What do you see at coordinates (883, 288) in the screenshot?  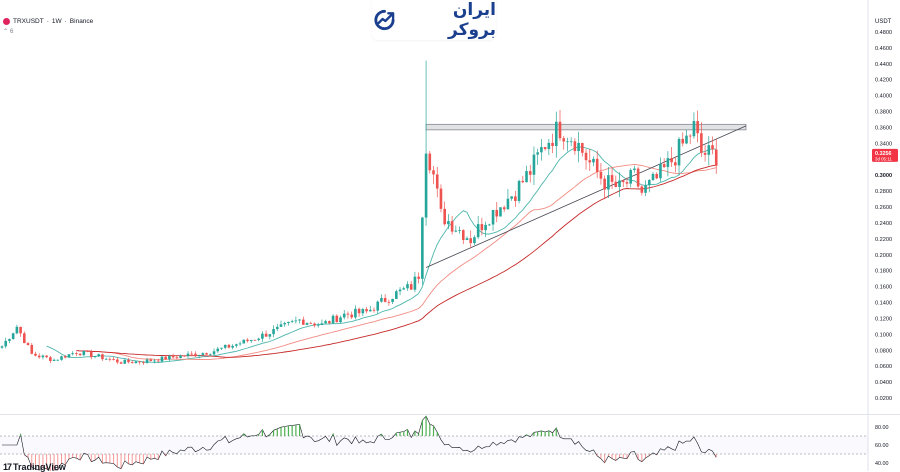 I see `price-tick-label: 0.1600` at bounding box center [883, 288].